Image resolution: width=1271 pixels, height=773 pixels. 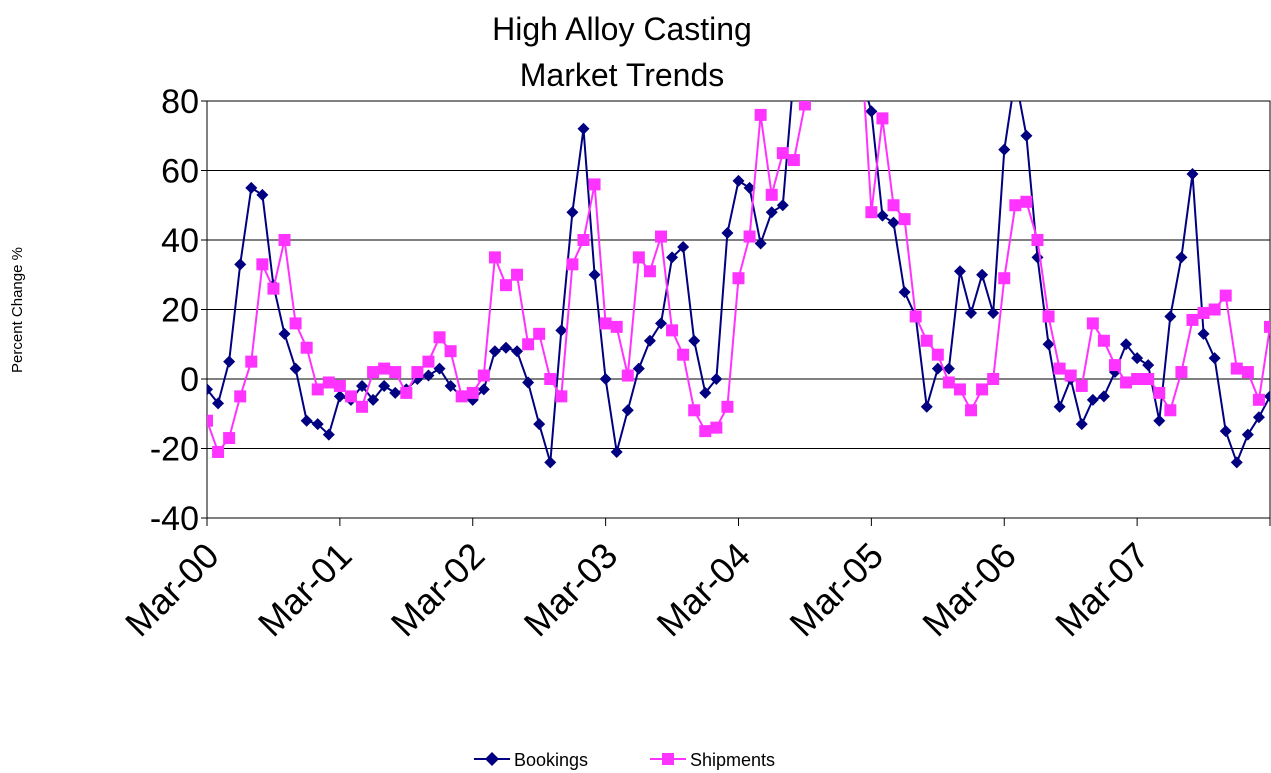 I want to click on y-tick-label: 60, so click(x=180, y=172).